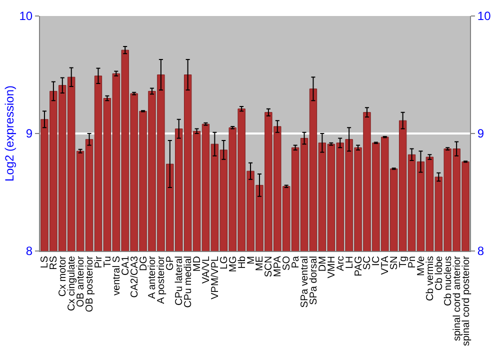 The image size is (500, 350). Describe the element at coordinates (394, 263) in the screenshot. I see `x-tick-label: SN` at that location.